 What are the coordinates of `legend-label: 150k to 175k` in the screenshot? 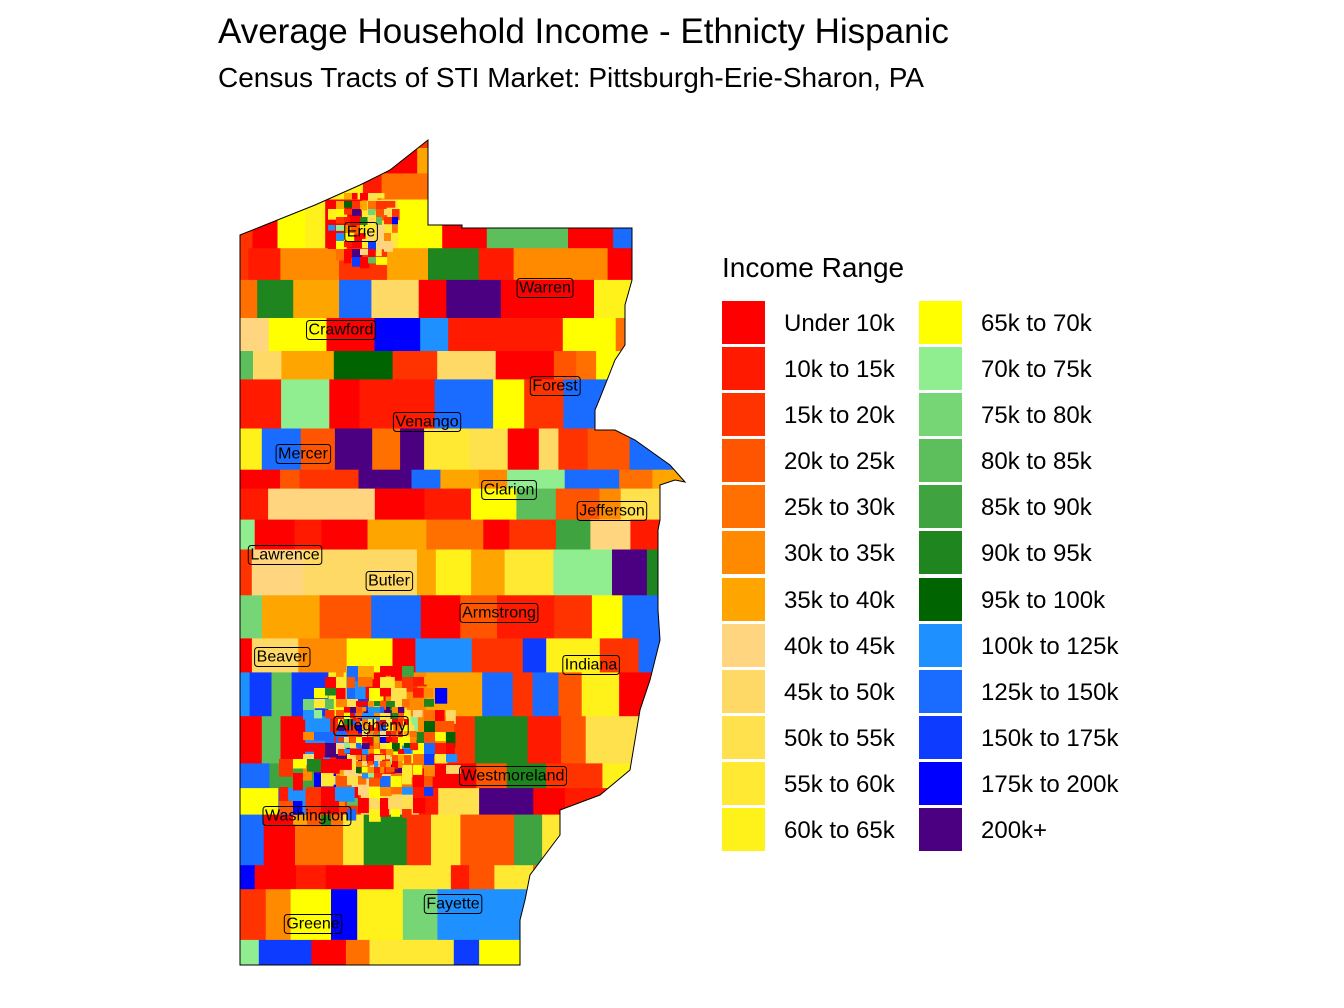 It's located at (1050, 738).